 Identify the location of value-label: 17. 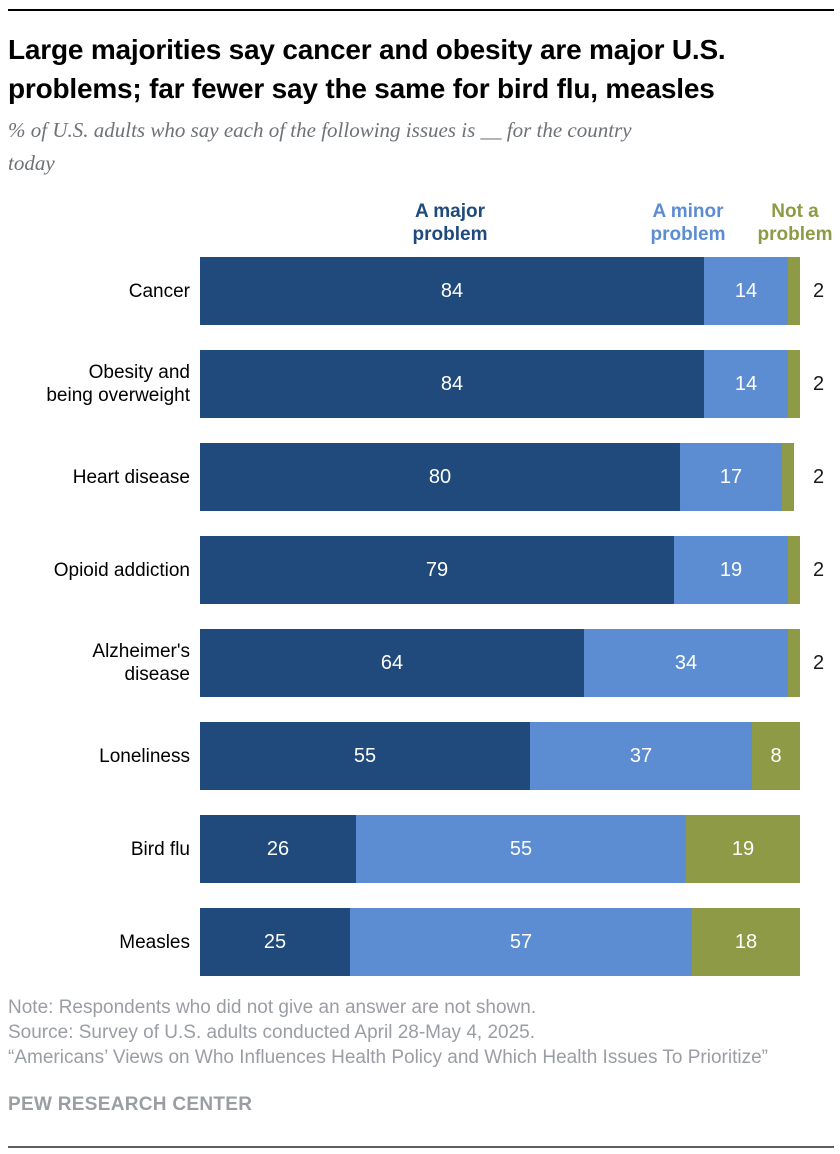
(731, 476).